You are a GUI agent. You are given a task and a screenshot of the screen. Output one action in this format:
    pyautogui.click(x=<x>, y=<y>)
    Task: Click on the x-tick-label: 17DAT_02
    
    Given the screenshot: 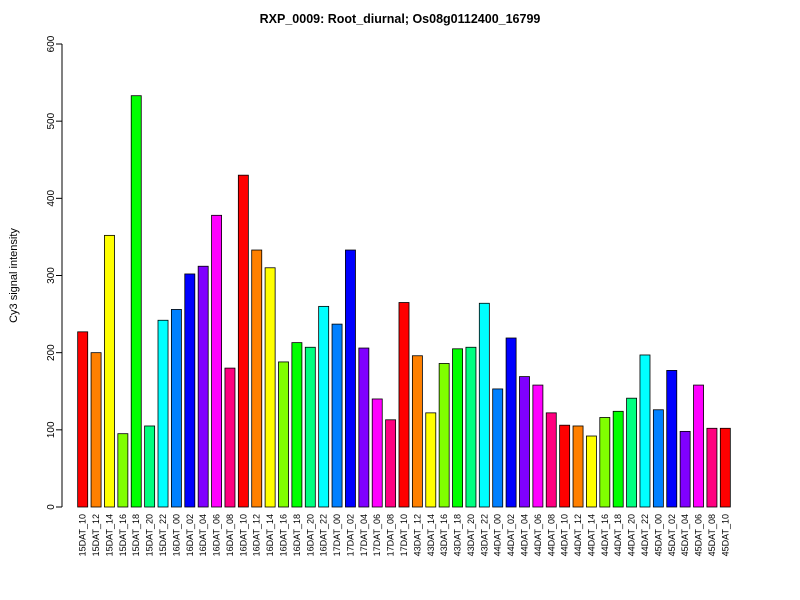 What is the action you would take?
    pyautogui.click(x=350, y=535)
    